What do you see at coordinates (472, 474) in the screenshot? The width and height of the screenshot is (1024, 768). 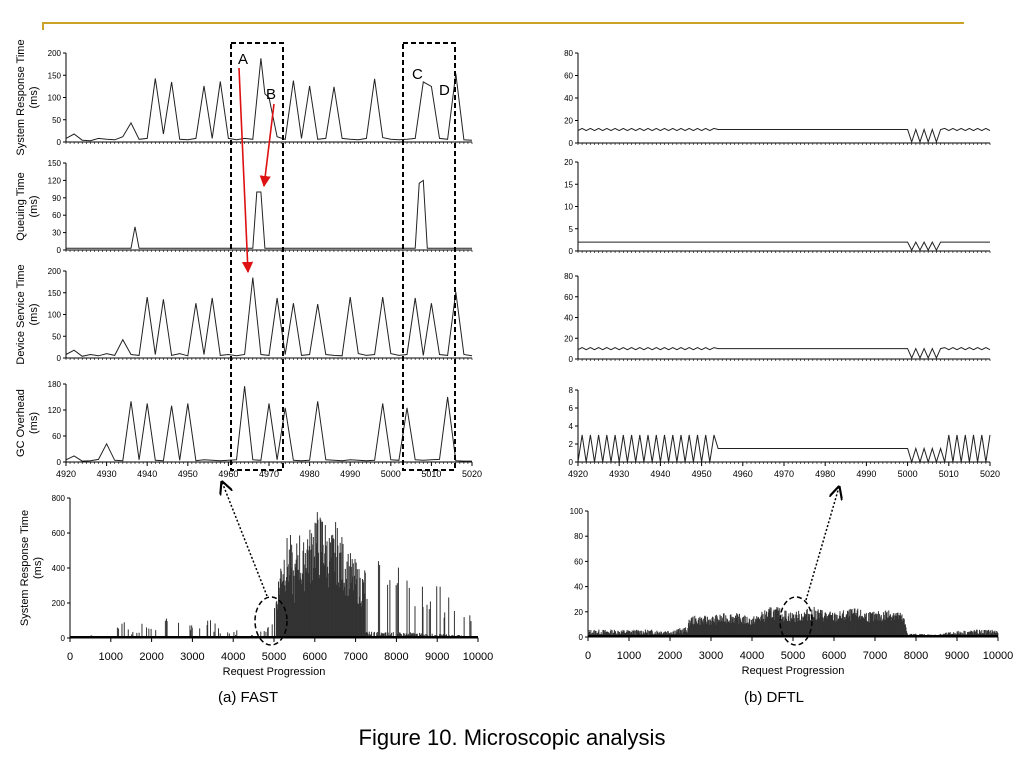 I see `x-tick-label: 5020` at bounding box center [472, 474].